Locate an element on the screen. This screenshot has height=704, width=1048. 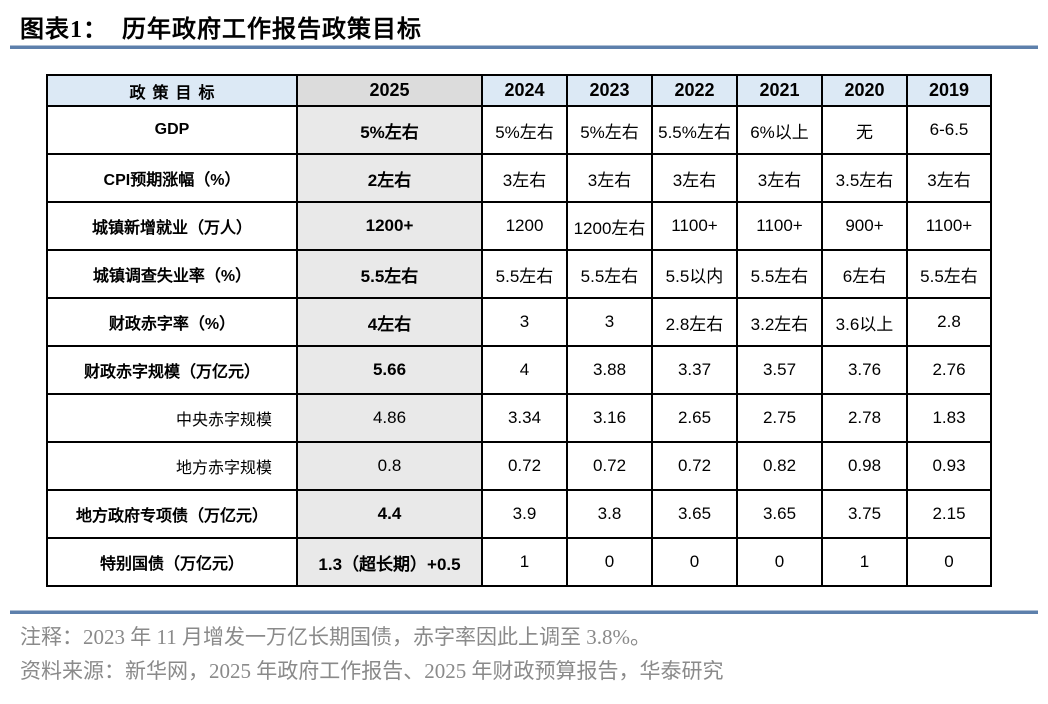
cell: 3.5左右 is located at coordinates (864, 178).